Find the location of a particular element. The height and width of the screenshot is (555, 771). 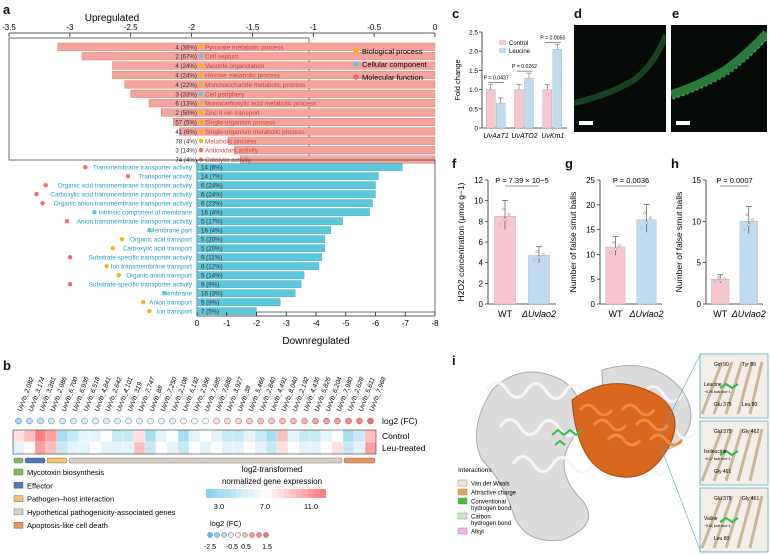

y-axis-label: Fold change is located at coordinates (457, 79).